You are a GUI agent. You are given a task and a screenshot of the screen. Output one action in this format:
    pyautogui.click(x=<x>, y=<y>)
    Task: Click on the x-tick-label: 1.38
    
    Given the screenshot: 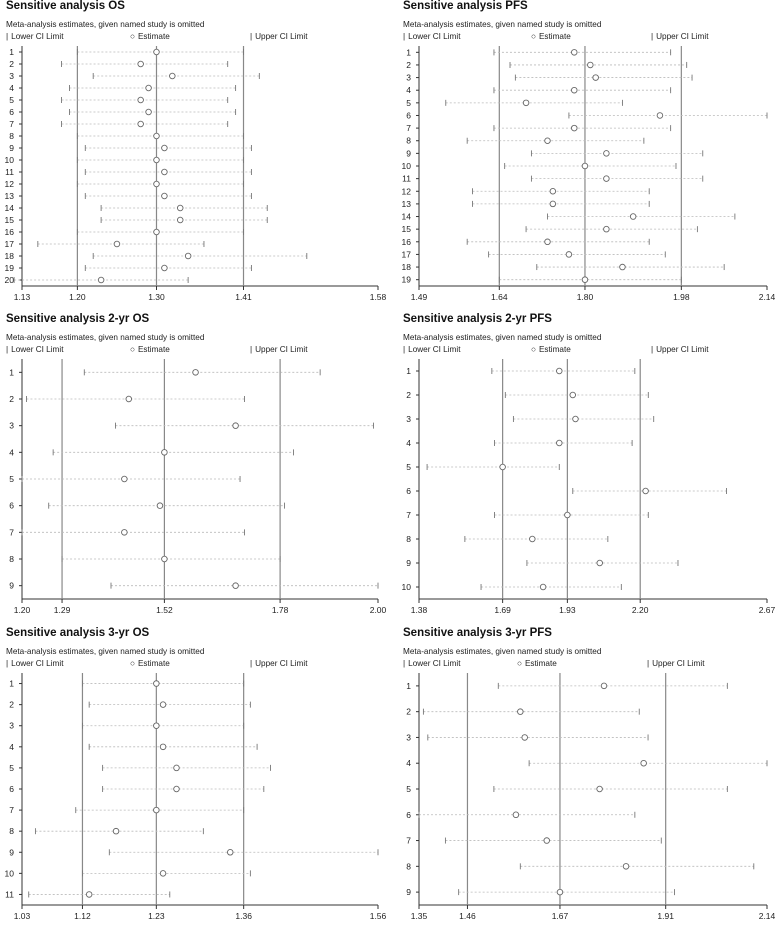 What is the action you would take?
    pyautogui.click(x=419, y=610)
    